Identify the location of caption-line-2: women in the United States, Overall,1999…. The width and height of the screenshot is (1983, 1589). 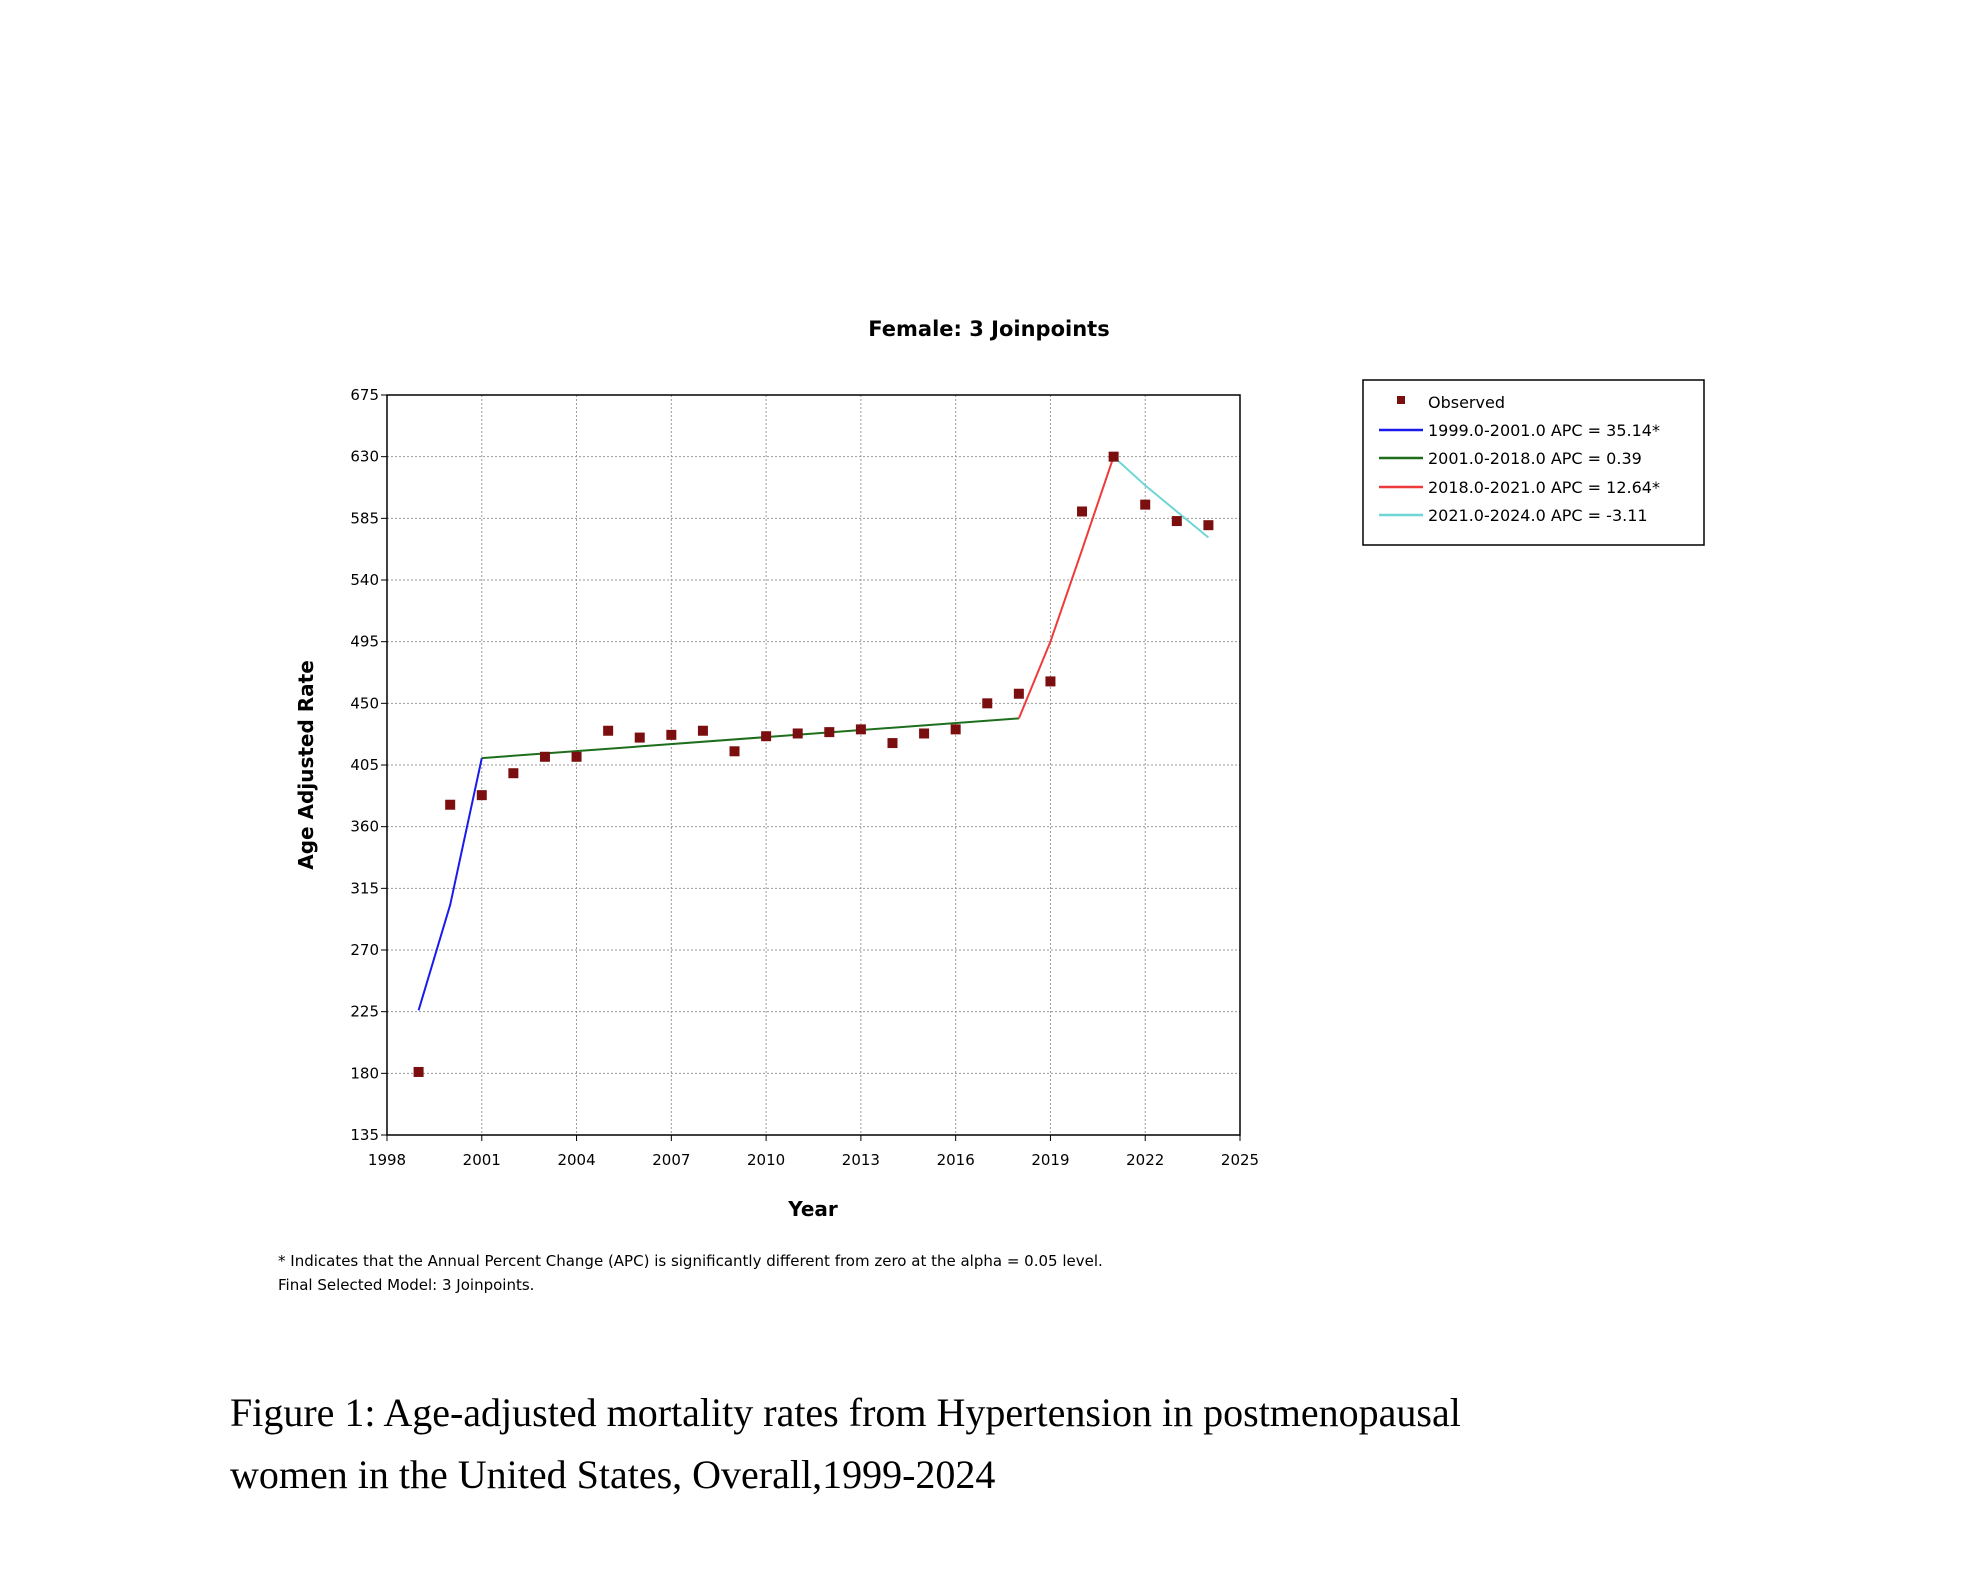
(613, 1474).